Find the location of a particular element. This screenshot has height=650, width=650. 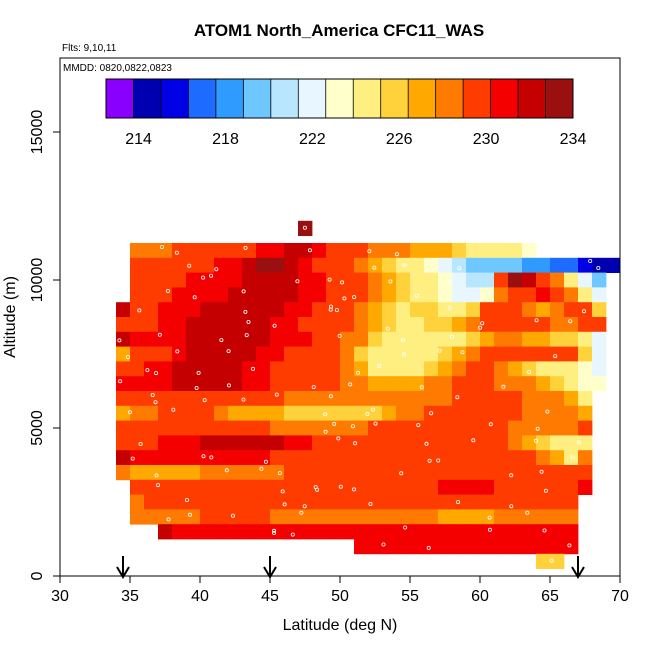

colorbar-tick-label: 214 is located at coordinates (138, 139).